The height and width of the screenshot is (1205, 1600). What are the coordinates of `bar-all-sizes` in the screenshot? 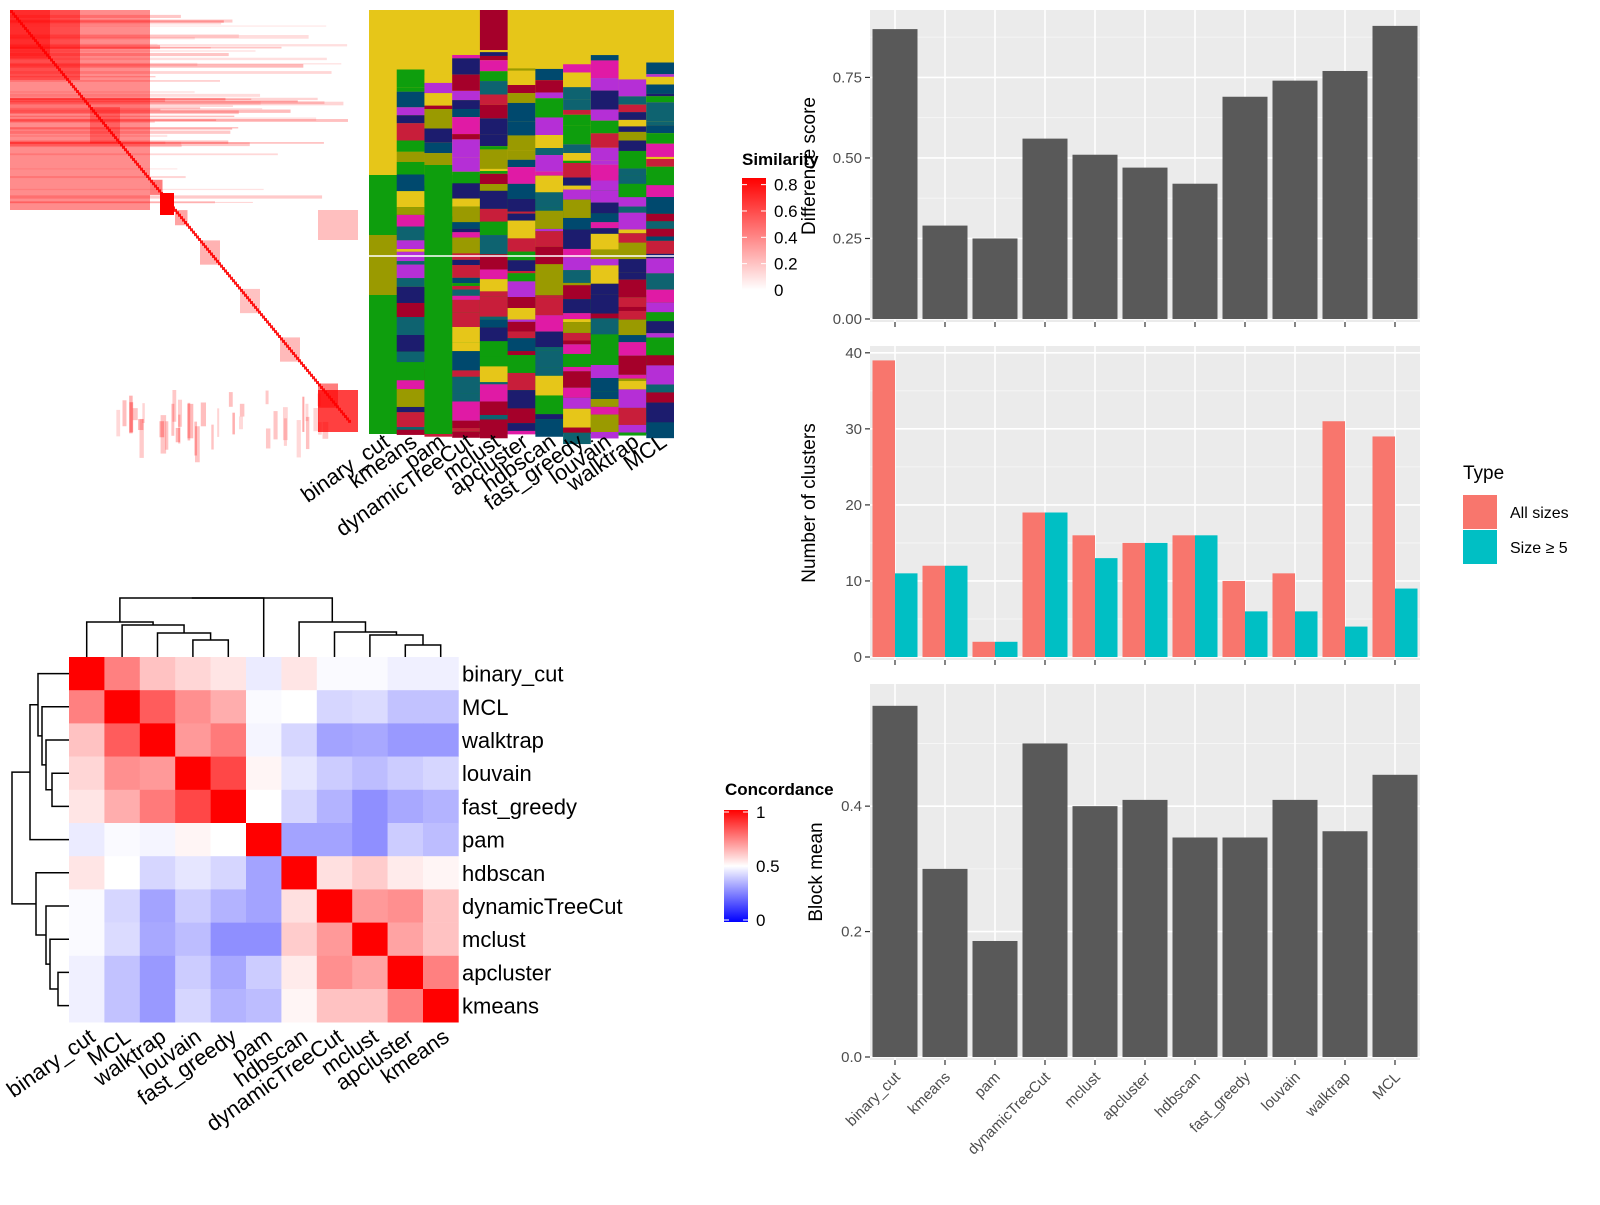 It's located at (1383, 546).